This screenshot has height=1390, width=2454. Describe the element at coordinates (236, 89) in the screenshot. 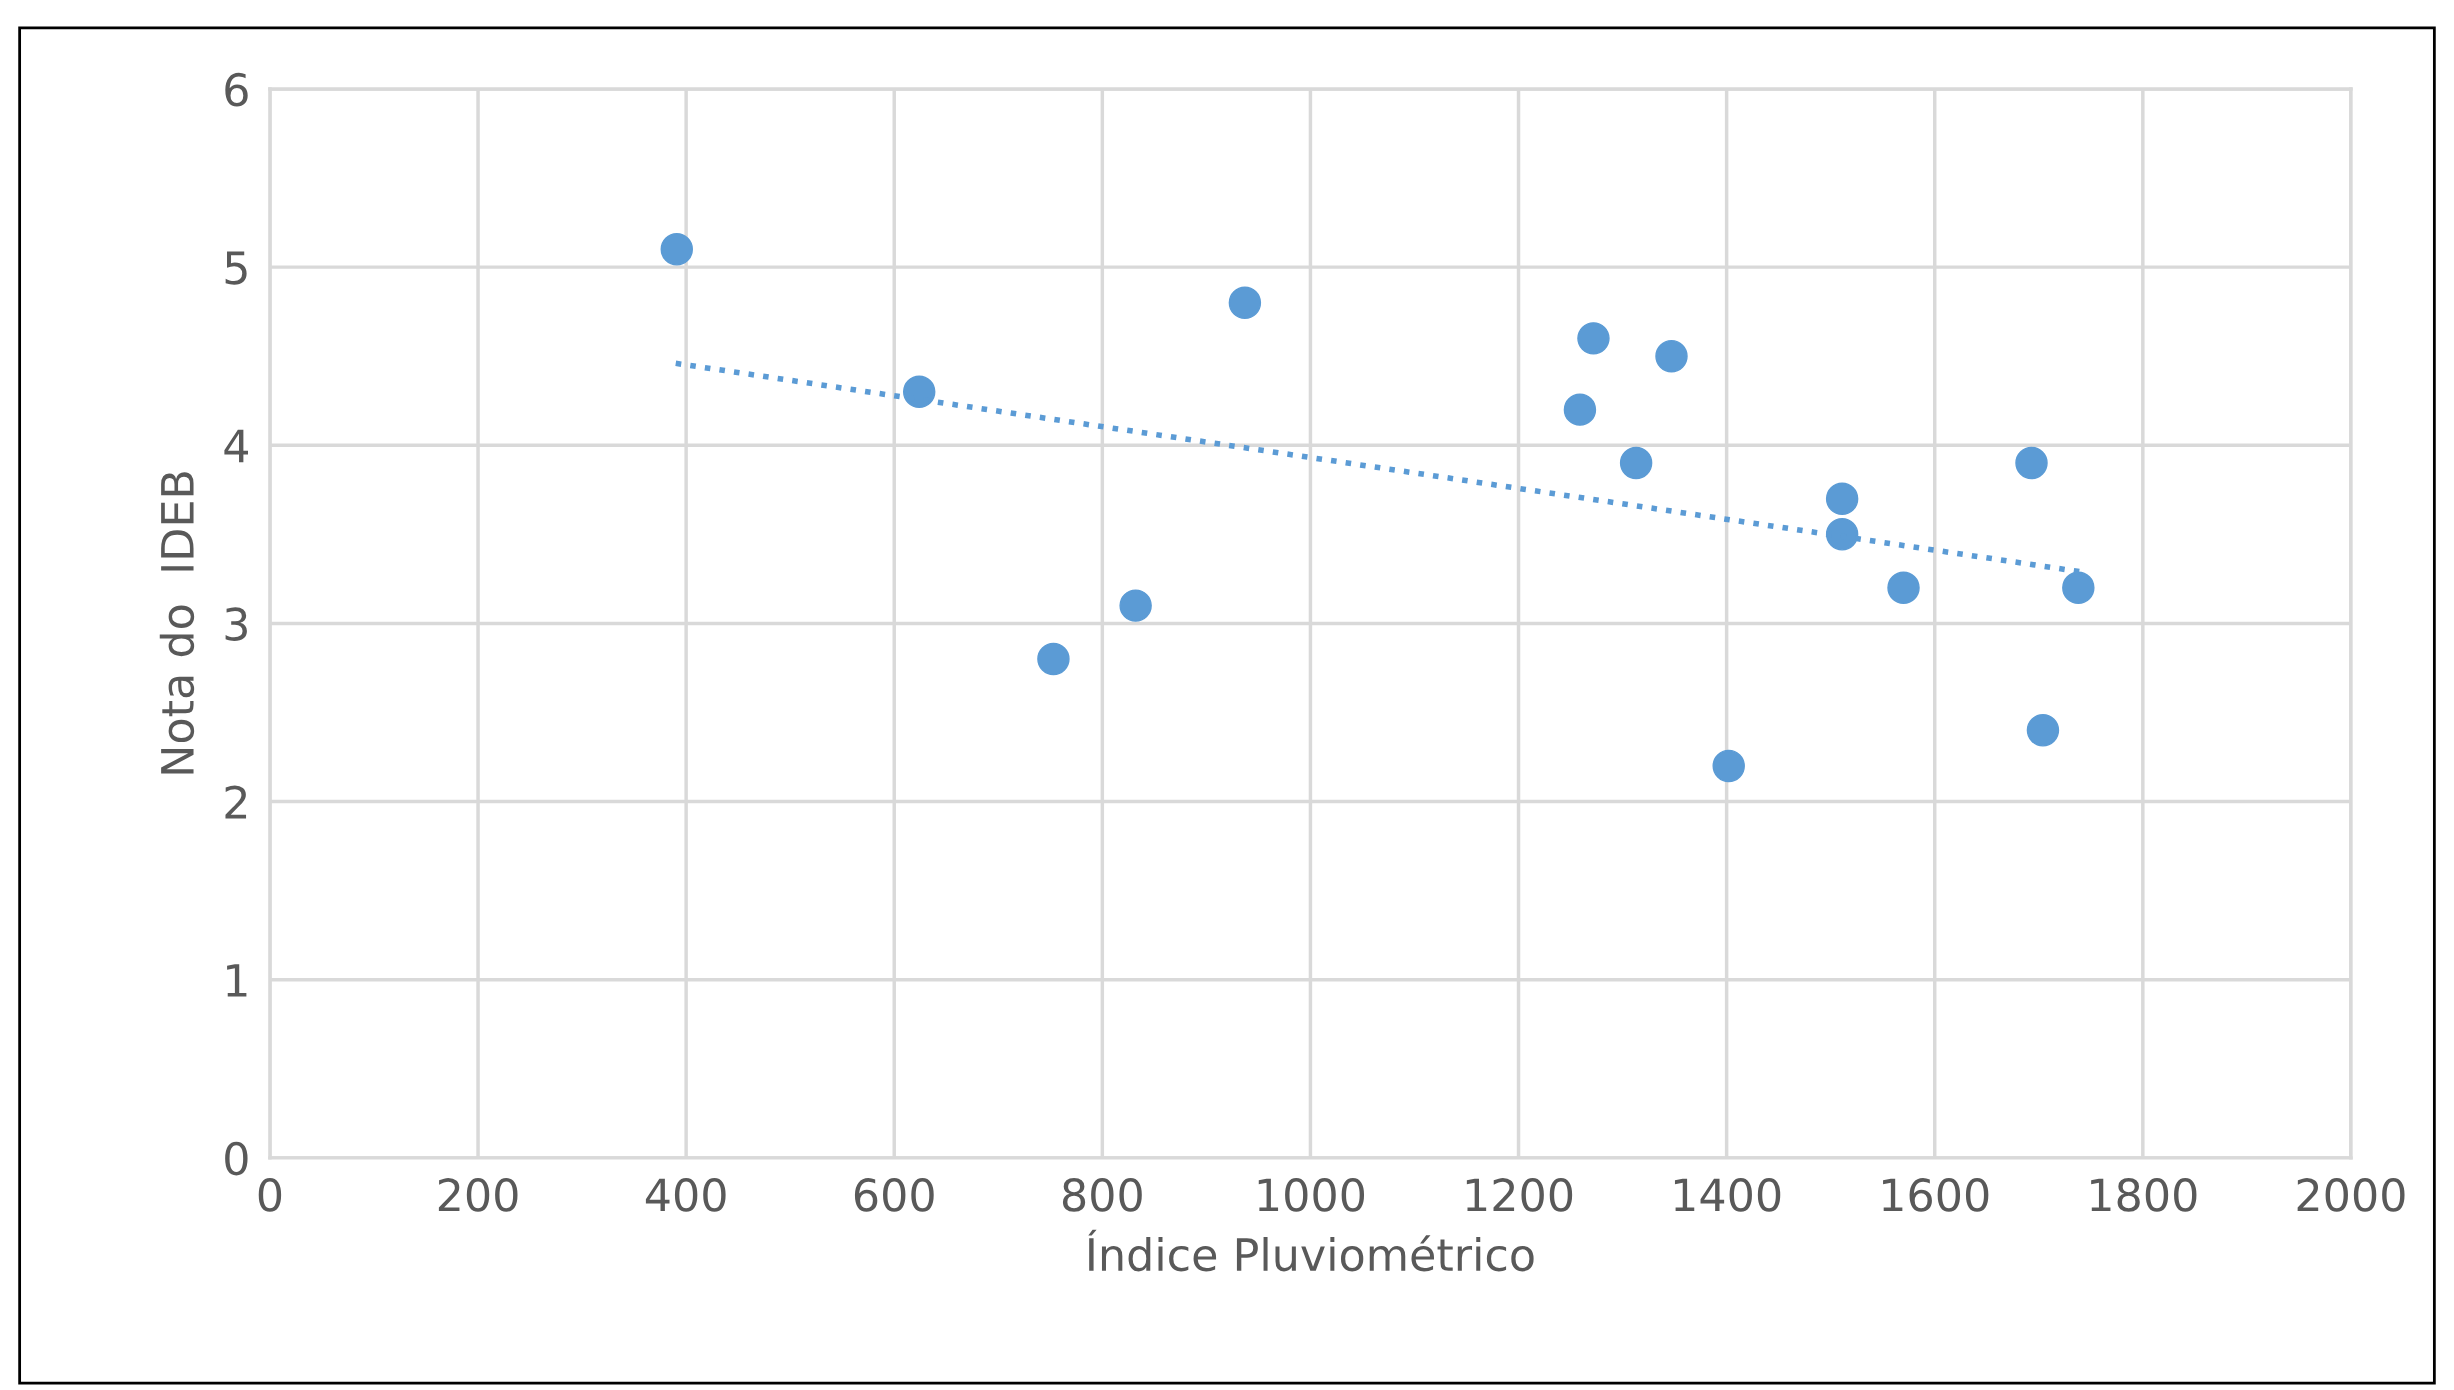

I see `y-tick-label: 6` at that location.